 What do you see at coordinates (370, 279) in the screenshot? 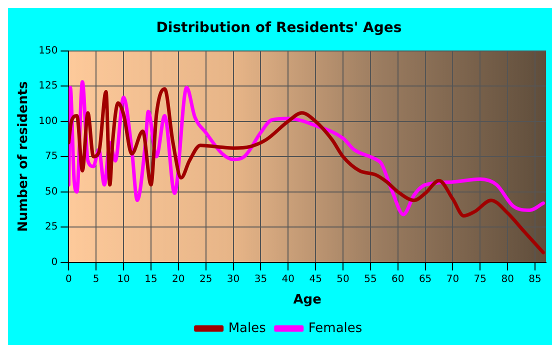
I see `x-tick-label: 55` at bounding box center [370, 279].